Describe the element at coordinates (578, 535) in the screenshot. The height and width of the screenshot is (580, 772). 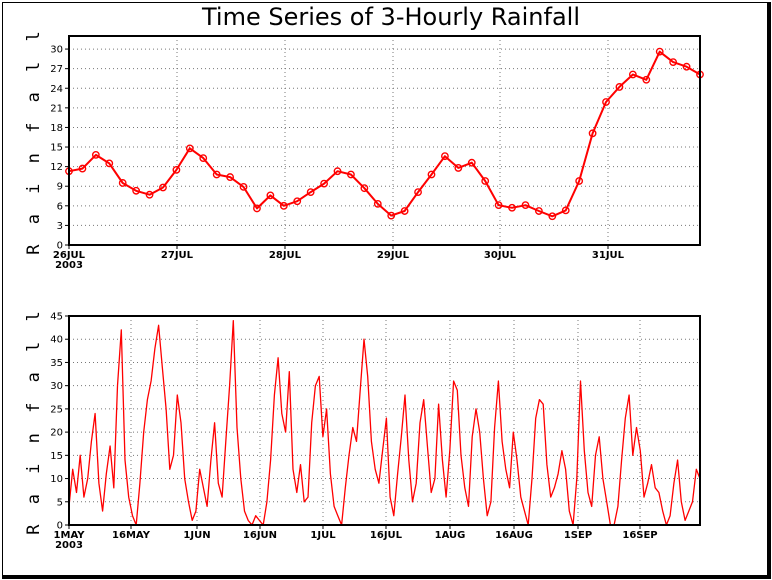
I see `x-tick-label: 1SEP` at that location.